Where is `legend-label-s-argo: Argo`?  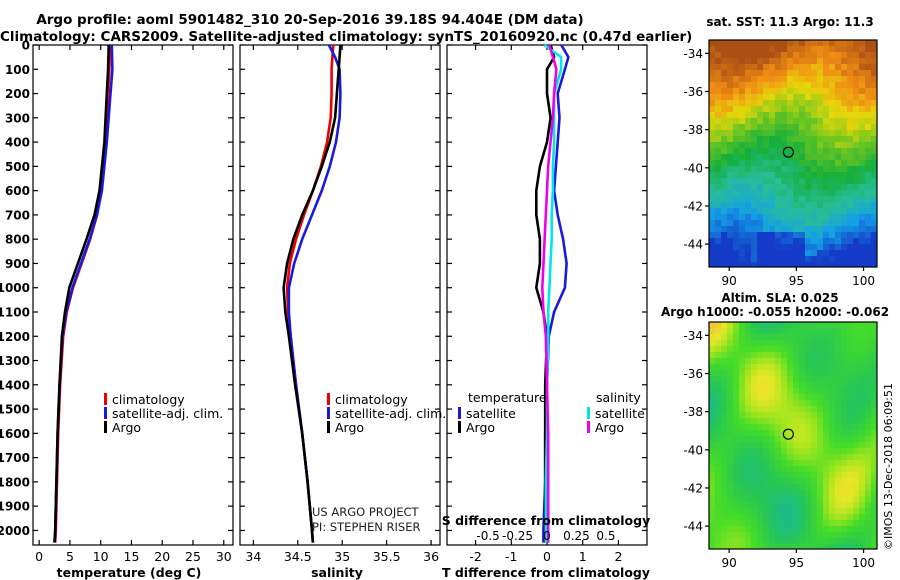
legend-label-s-argo: Argo is located at coordinates (609, 427).